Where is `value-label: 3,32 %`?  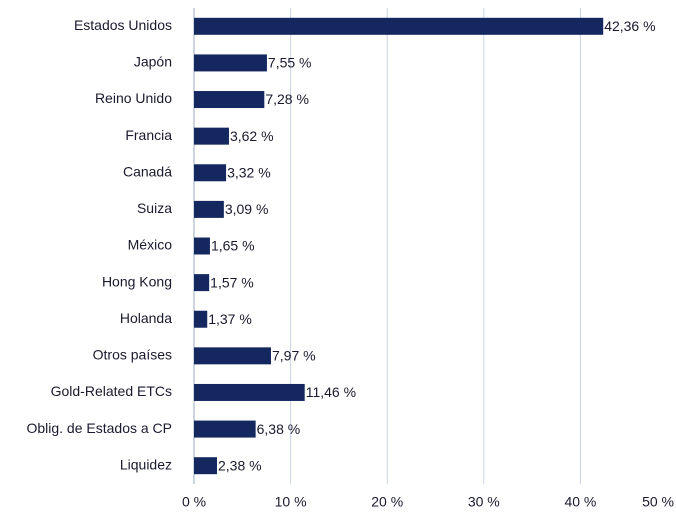
value-label: 3,32 % is located at coordinates (249, 172).